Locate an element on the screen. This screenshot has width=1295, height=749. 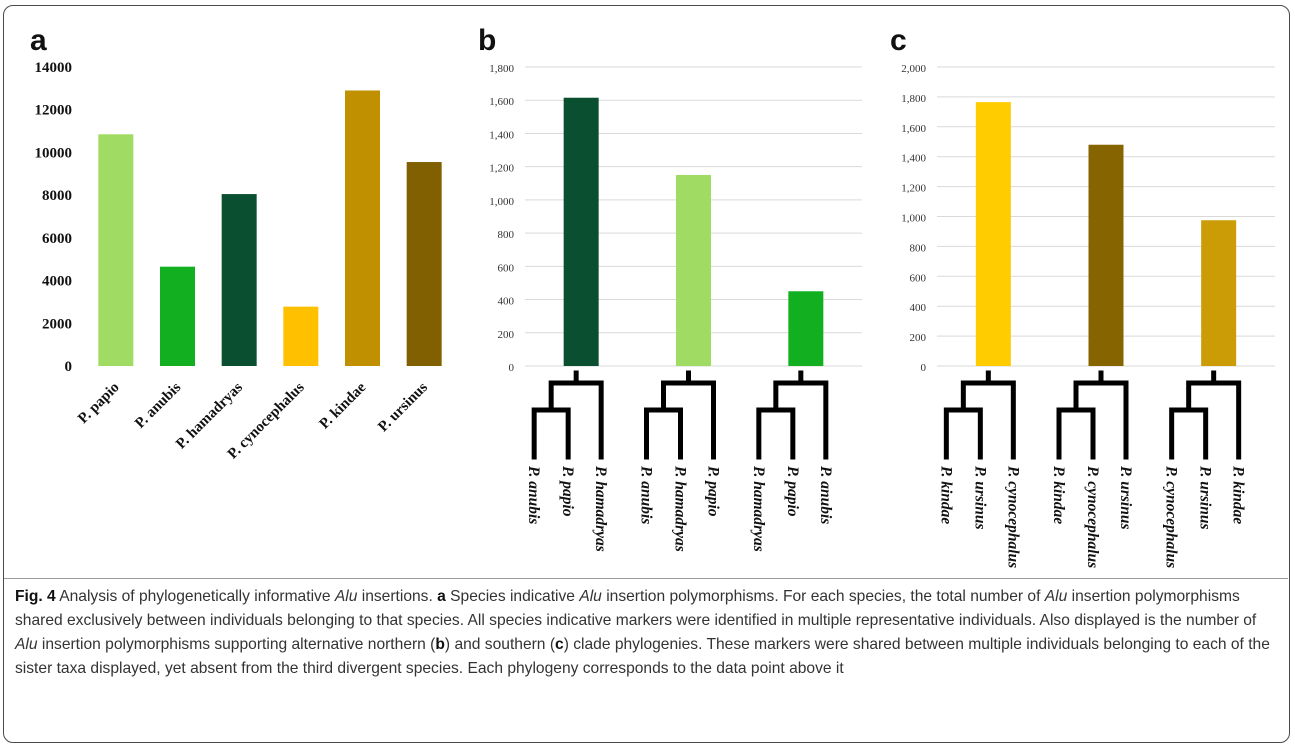
caption-text-1: Analysis of phylogenetically informative is located at coordinates (195, 596).